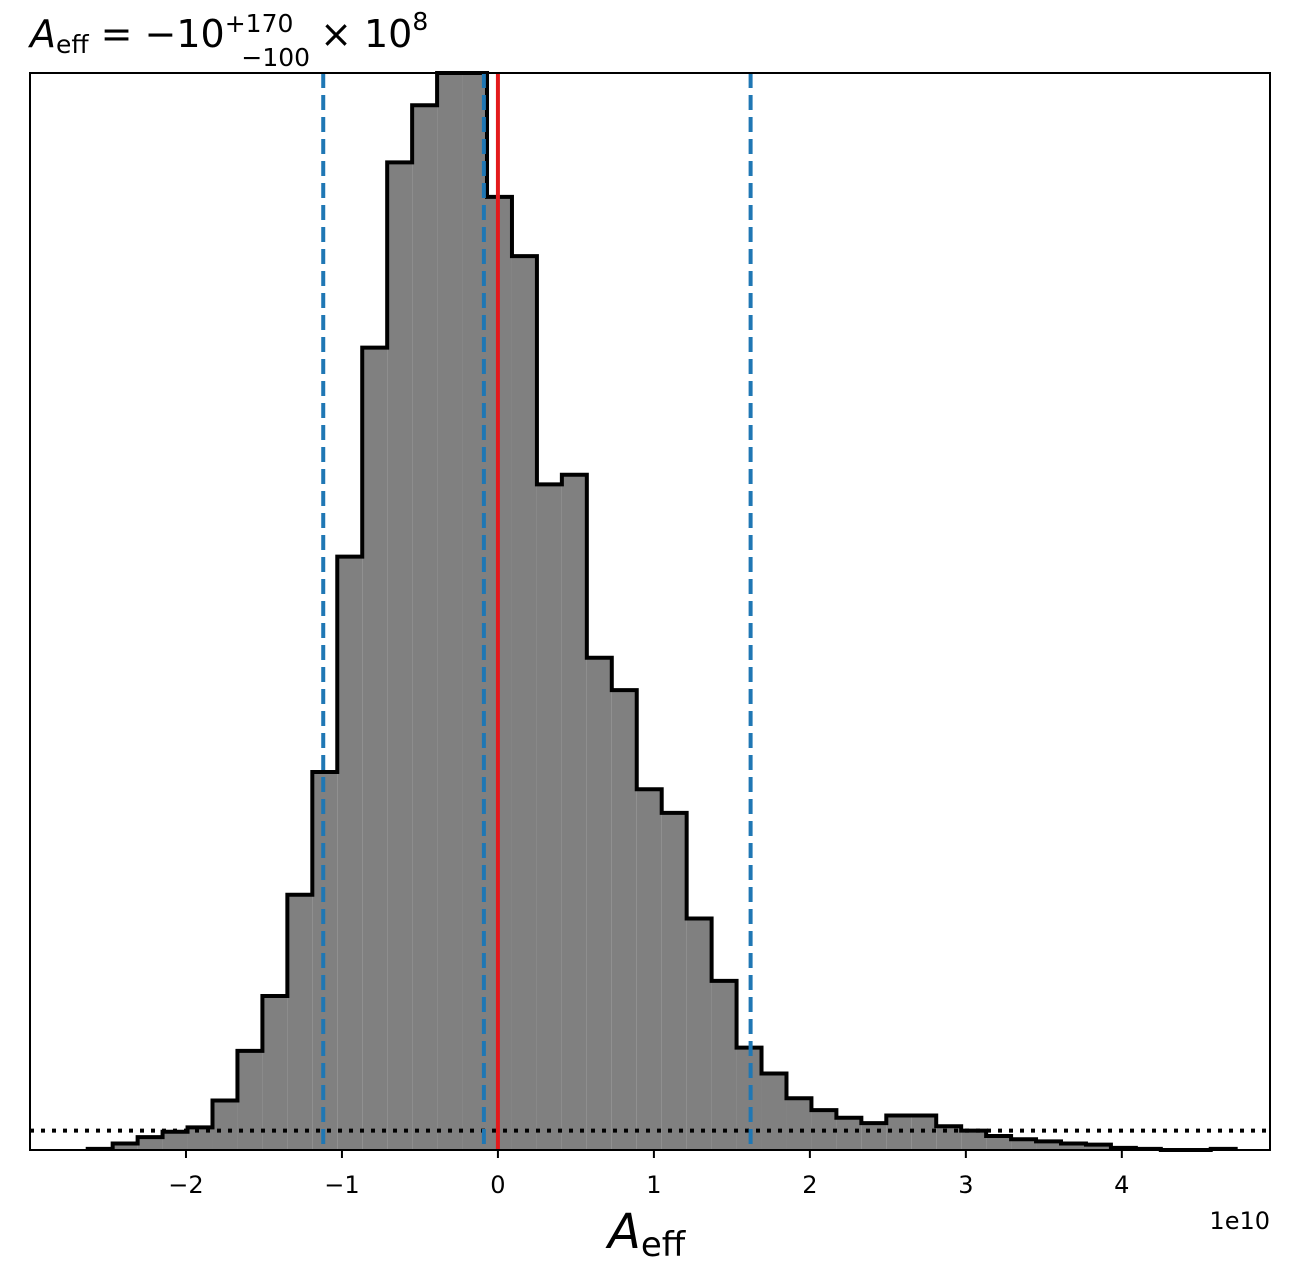 Image resolution: width=1289 pixels, height=1278 pixels. I want to click on x-tick-label: 1, so click(653, 1185).